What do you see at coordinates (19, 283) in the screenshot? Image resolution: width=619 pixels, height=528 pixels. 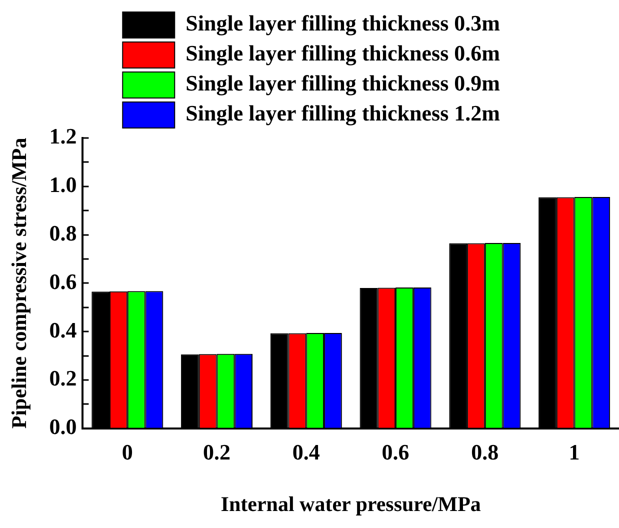 I see `y-axis-title: Pipeline compressive stress/MPa` at bounding box center [19, 283].